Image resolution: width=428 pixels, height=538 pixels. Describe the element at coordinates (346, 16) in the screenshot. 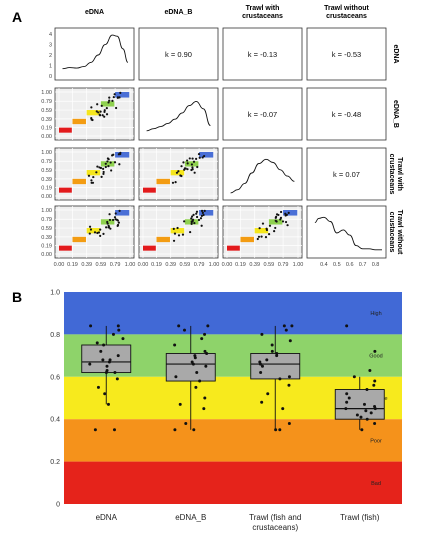

I see `column-header-line: crustaceans` at that location.